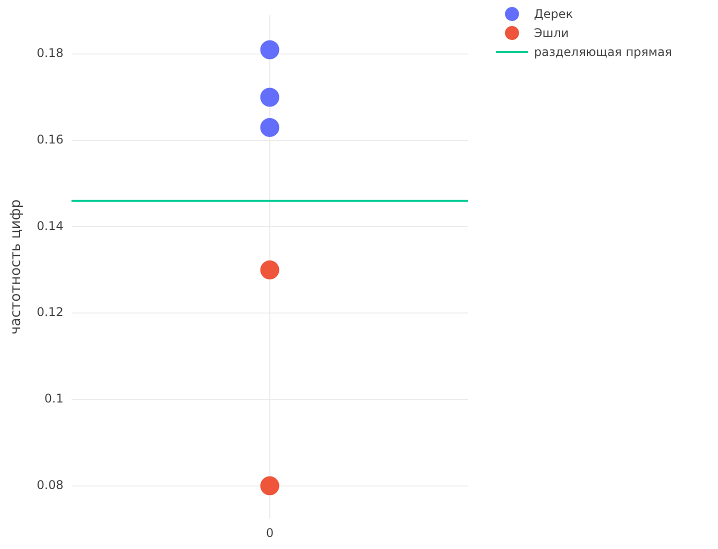 This screenshot has width=718, height=549. What do you see at coordinates (603, 51) in the screenshot?
I see `legend-label: разделяющая прямая` at bounding box center [603, 51].